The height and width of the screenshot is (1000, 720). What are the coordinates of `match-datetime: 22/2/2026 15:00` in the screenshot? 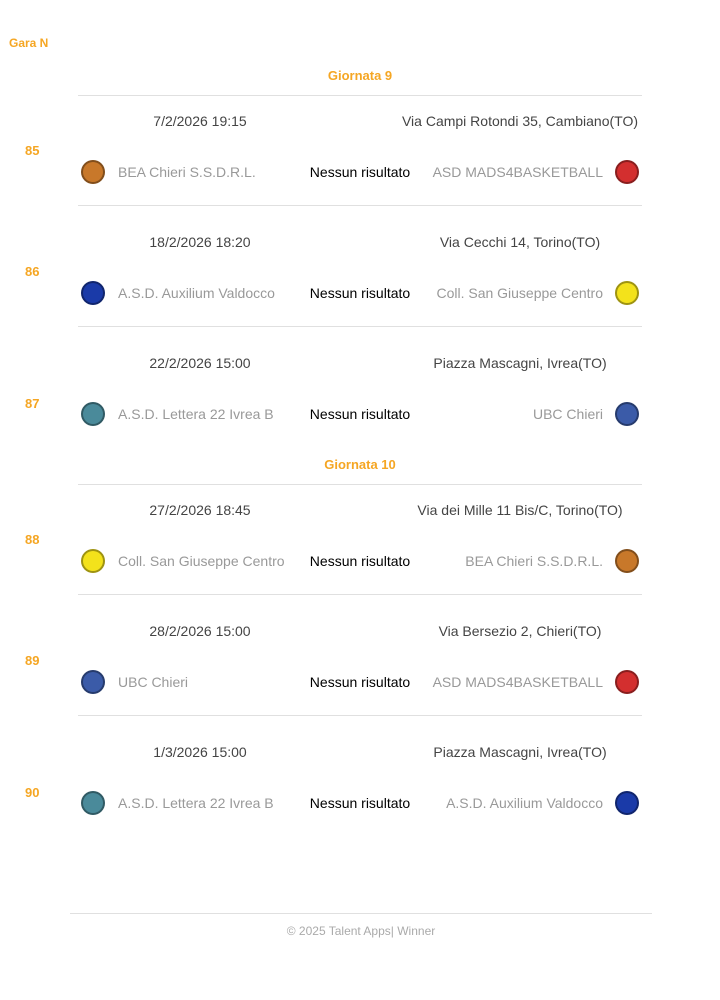 It's located at (200, 363).